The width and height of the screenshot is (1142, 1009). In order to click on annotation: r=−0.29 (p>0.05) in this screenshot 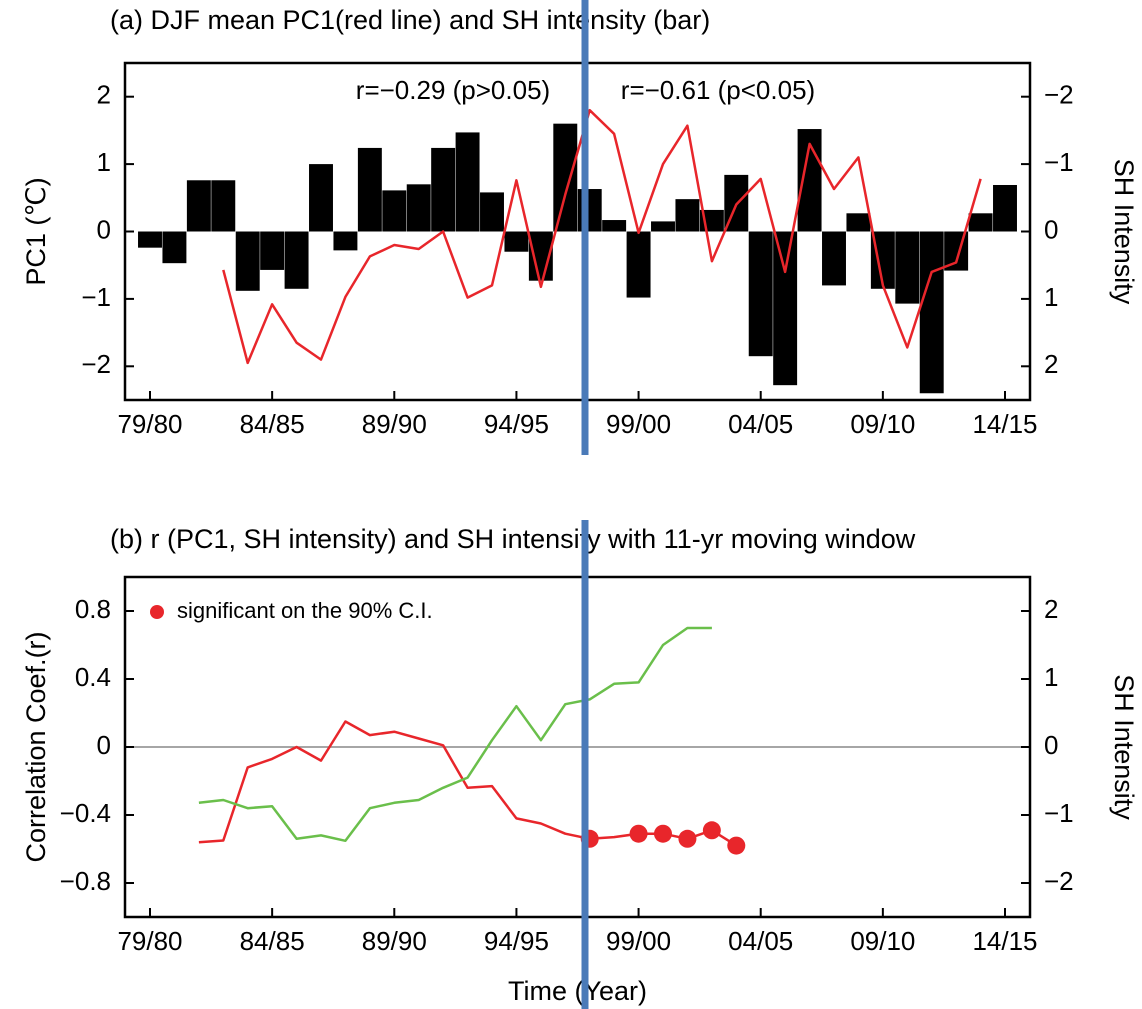, I will do `click(453, 90)`.